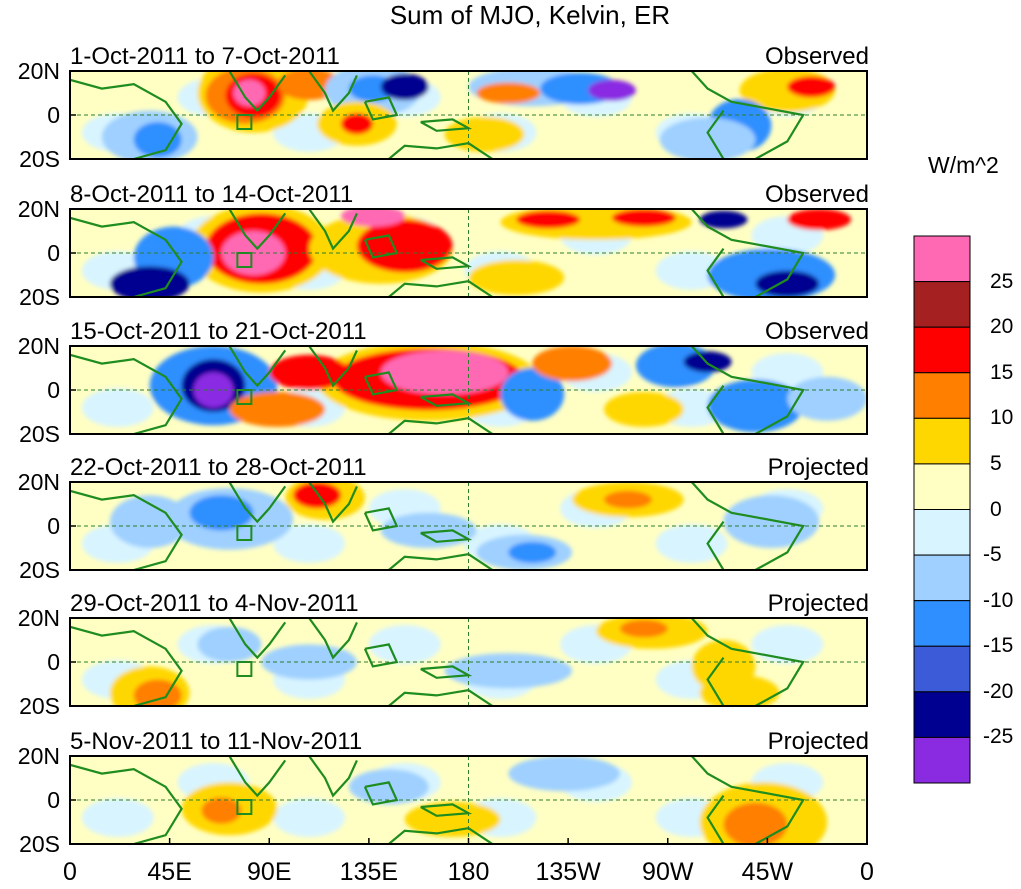 Image resolution: width=1021 pixels, height=889 pixels. Describe the element at coordinates (568, 872) in the screenshot. I see `x-axis-label: 135W` at that location.